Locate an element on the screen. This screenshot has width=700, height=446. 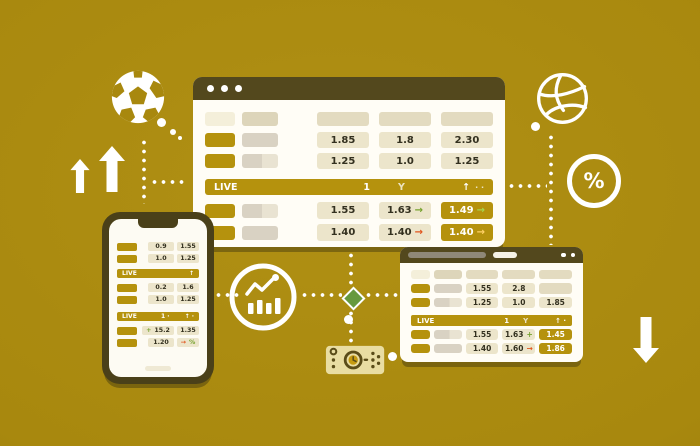
odds-cell: 1.8 is located at coordinates (405, 140).